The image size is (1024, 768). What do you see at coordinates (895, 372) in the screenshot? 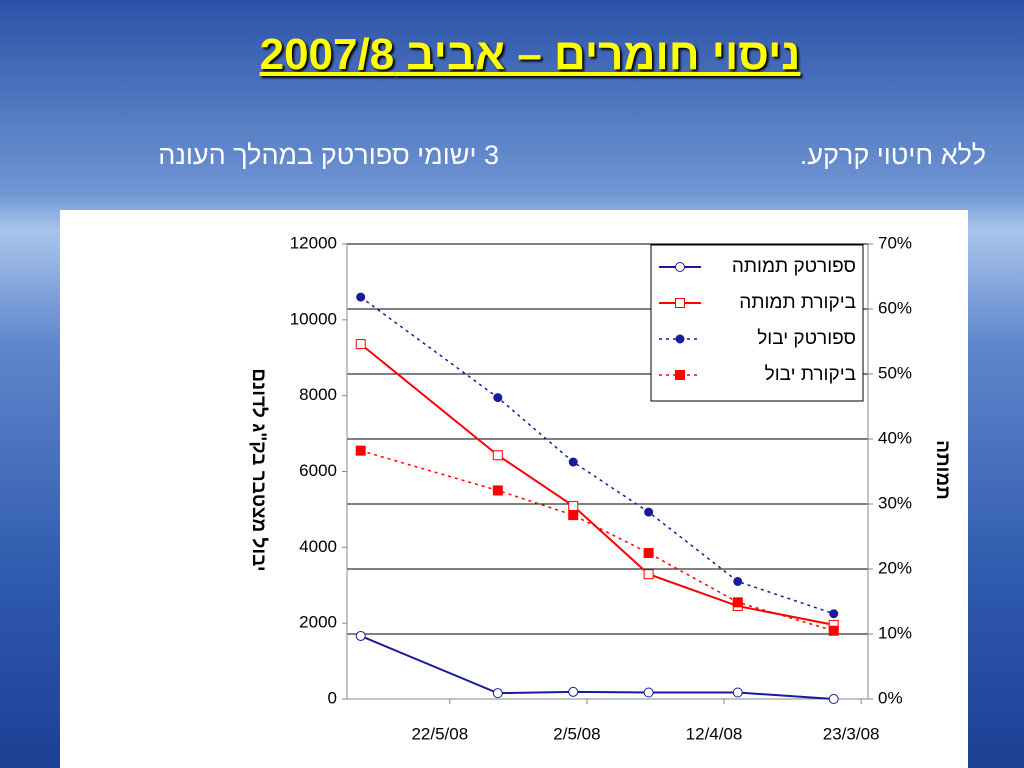
I see `y2-tick-label: 50%` at bounding box center [895, 372].